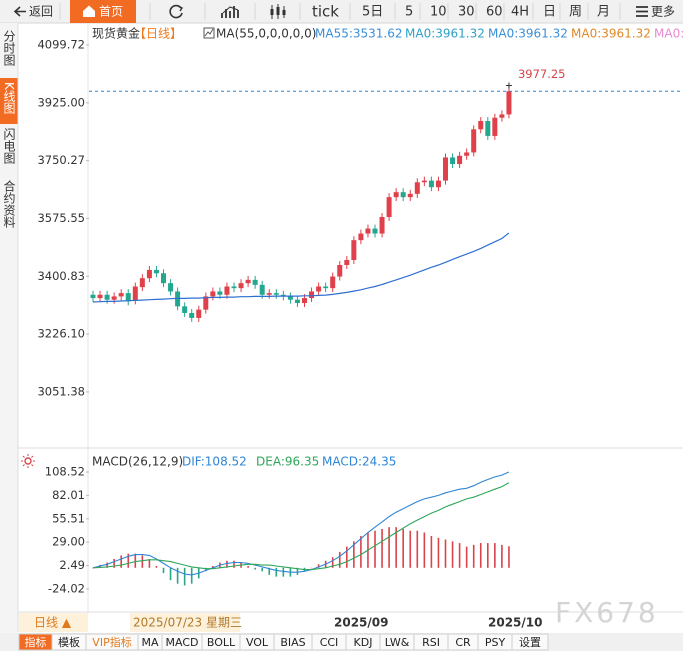 The width and height of the screenshot is (683, 651). I want to click on x-axis-label: 2025/10, so click(515, 623).